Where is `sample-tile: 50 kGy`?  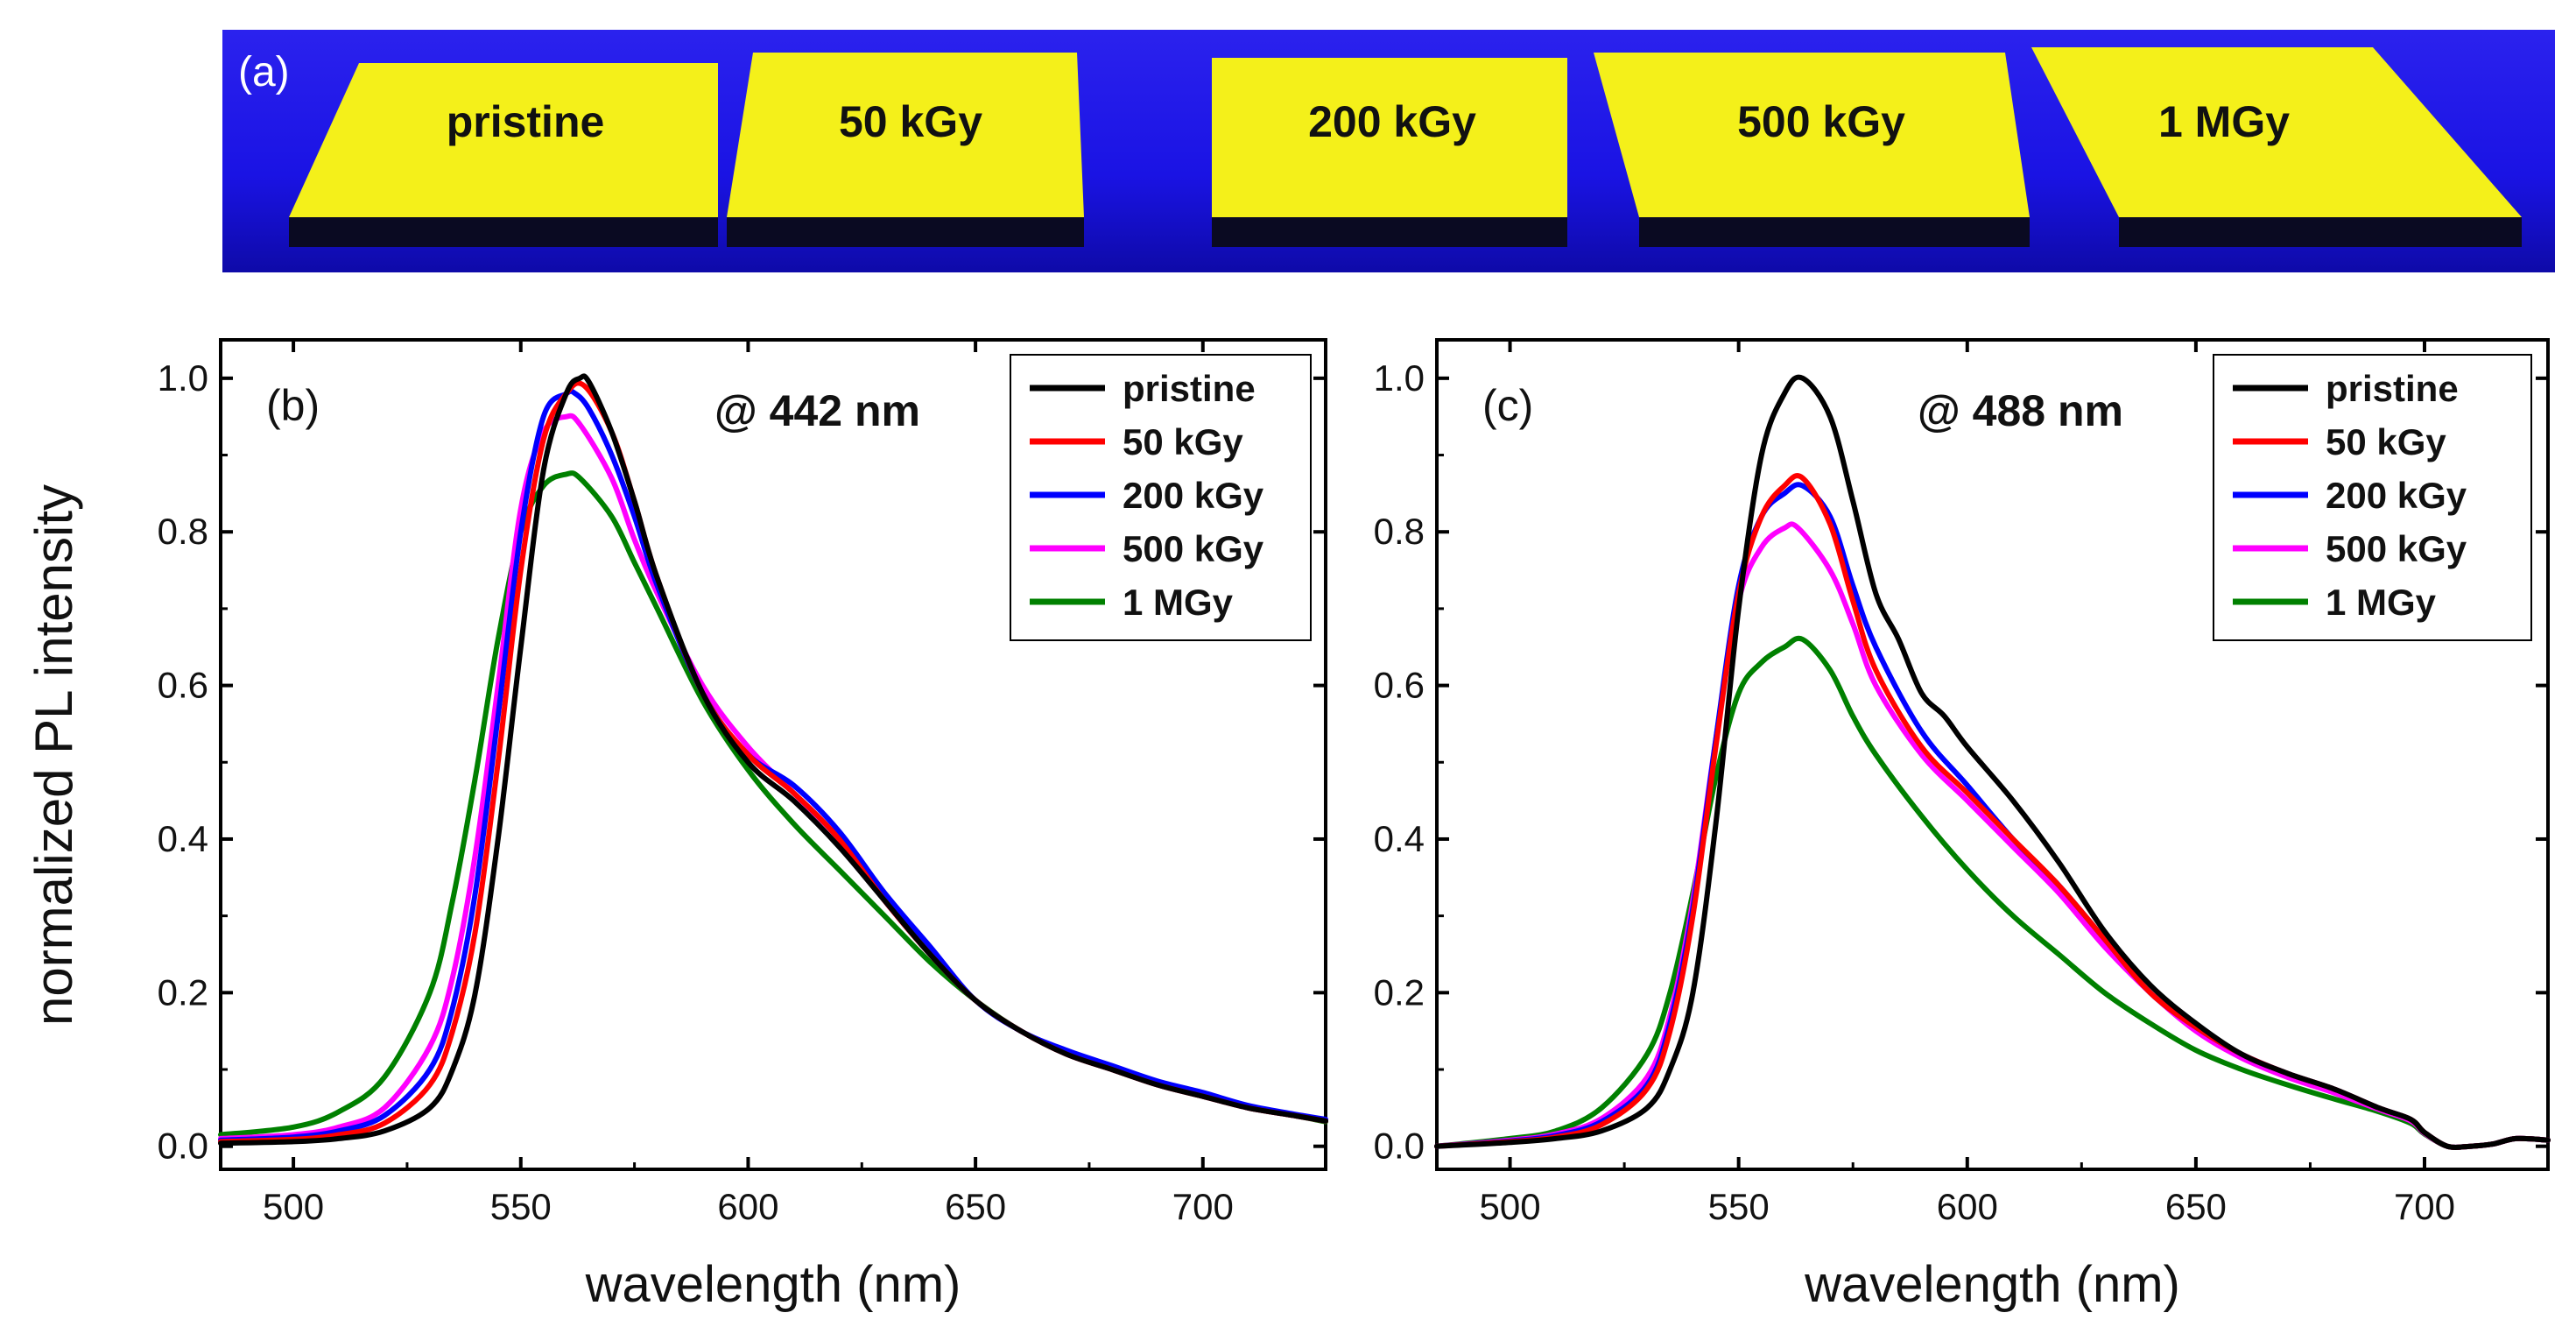 sample-tile: 50 kGy is located at coordinates (905, 150).